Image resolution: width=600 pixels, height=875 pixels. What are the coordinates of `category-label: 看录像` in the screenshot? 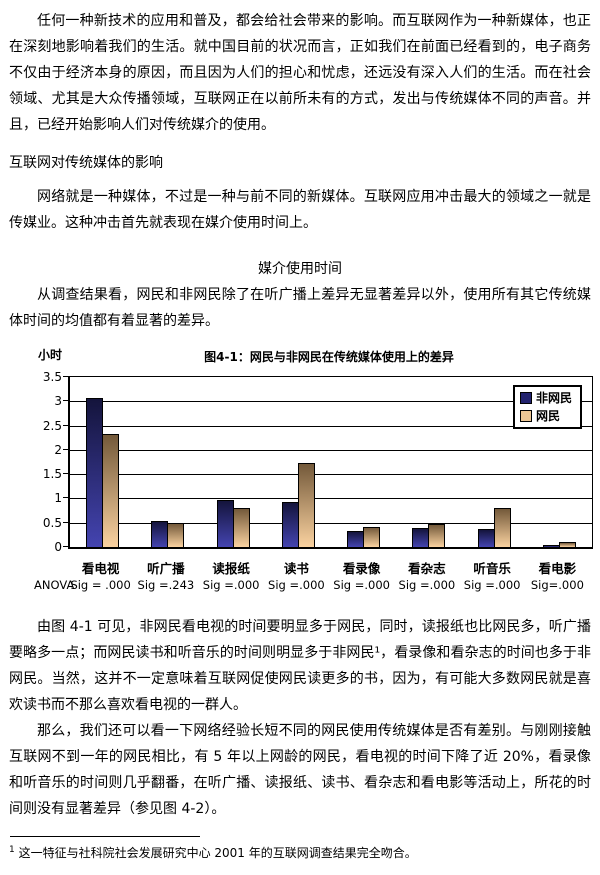 It's located at (361, 568).